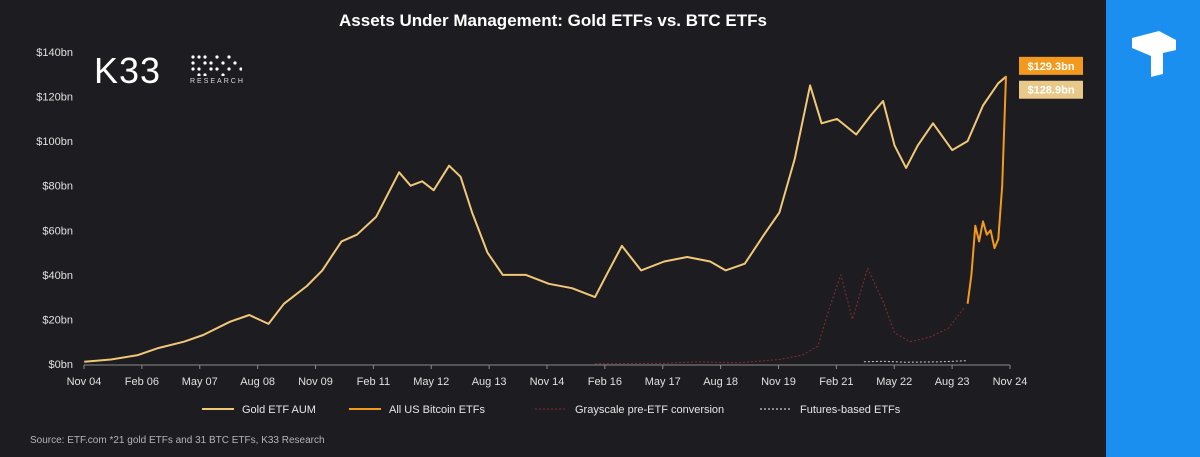 This screenshot has height=457, width=1200. Describe the element at coordinates (986, 189) in the screenshot. I see `series-line-btc-etfs` at that location.